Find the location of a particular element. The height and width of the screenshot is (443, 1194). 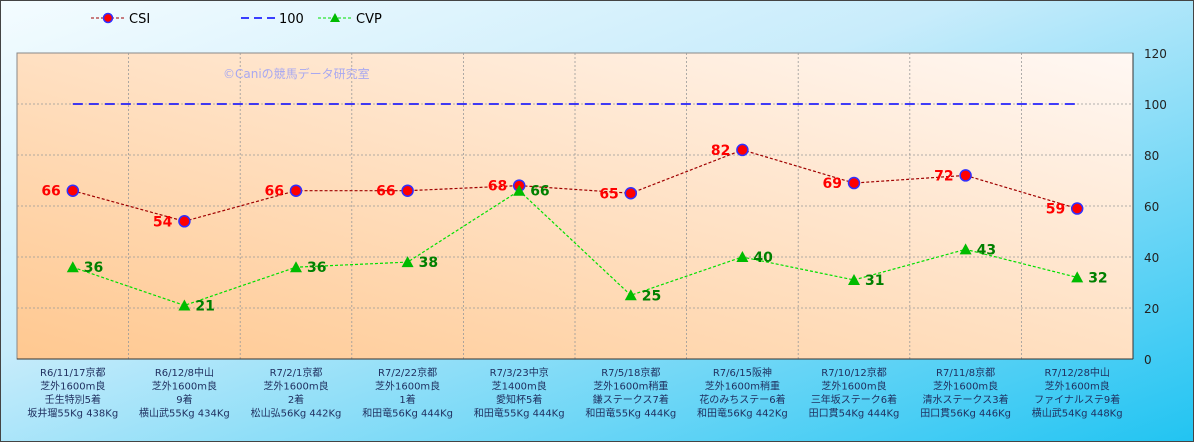

x-tick-label: 清水ステークス3着 is located at coordinates (966, 399).